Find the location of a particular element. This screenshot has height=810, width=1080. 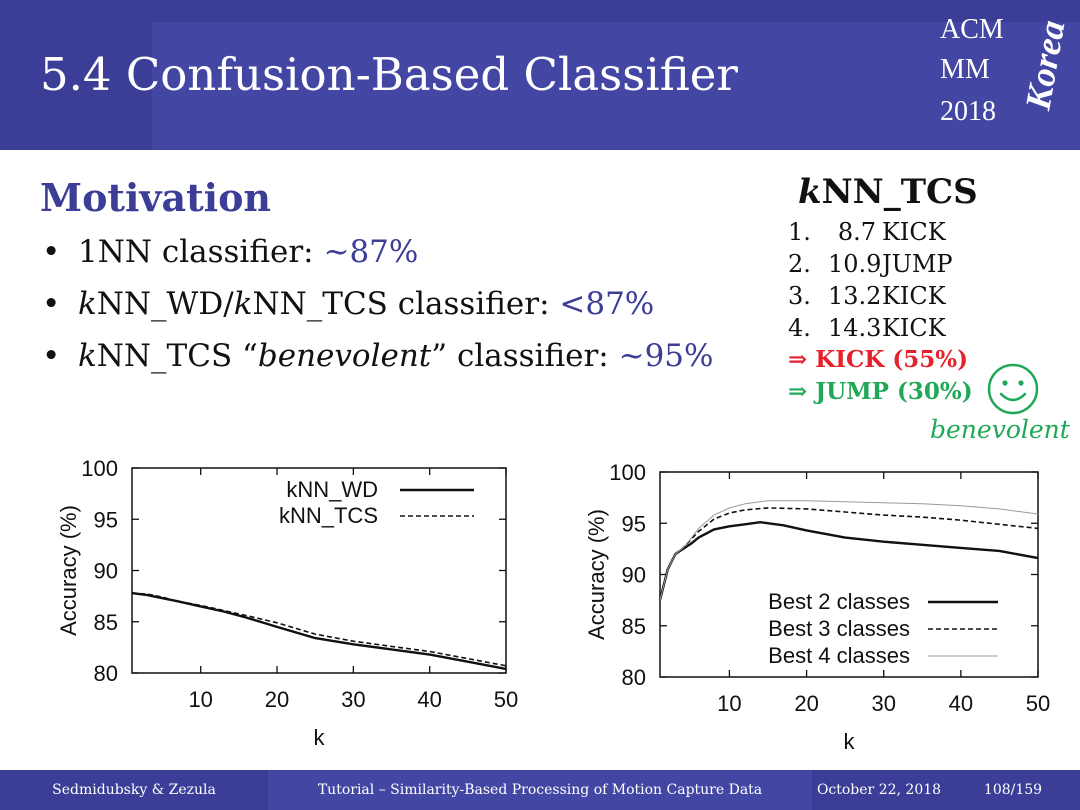

bullet-1nn: • 1NN classifier: ~87% is located at coordinates (230, 252).